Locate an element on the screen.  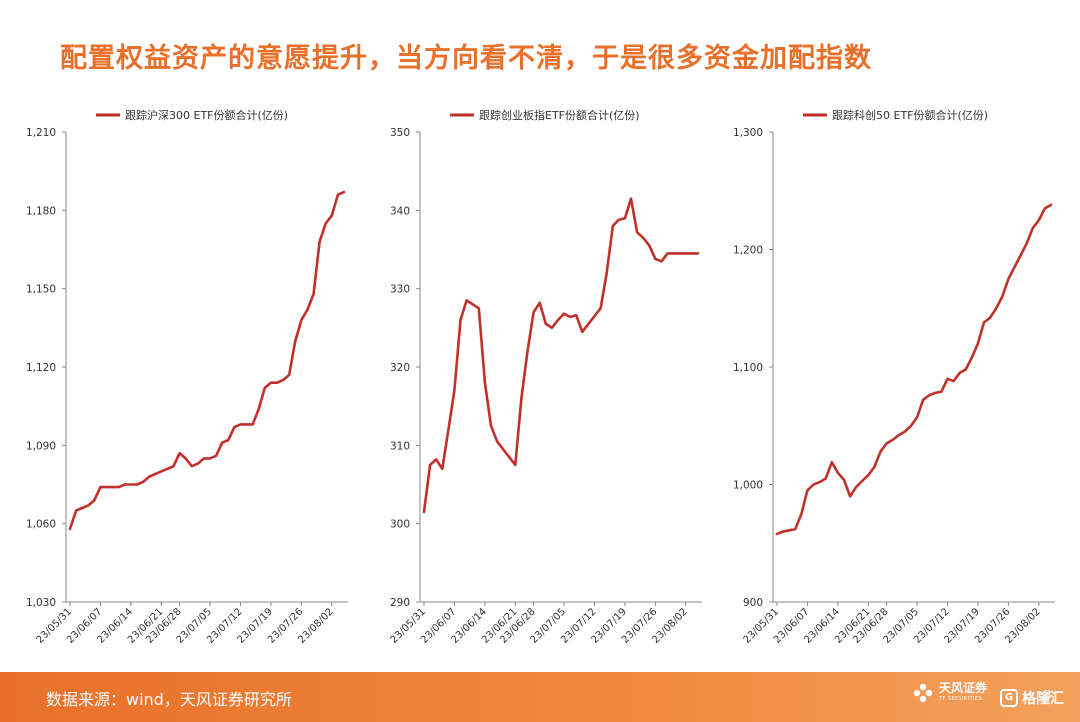
legend-label: 跟踪科创50 ETF份额合计(亿份) is located at coordinates (910, 115).